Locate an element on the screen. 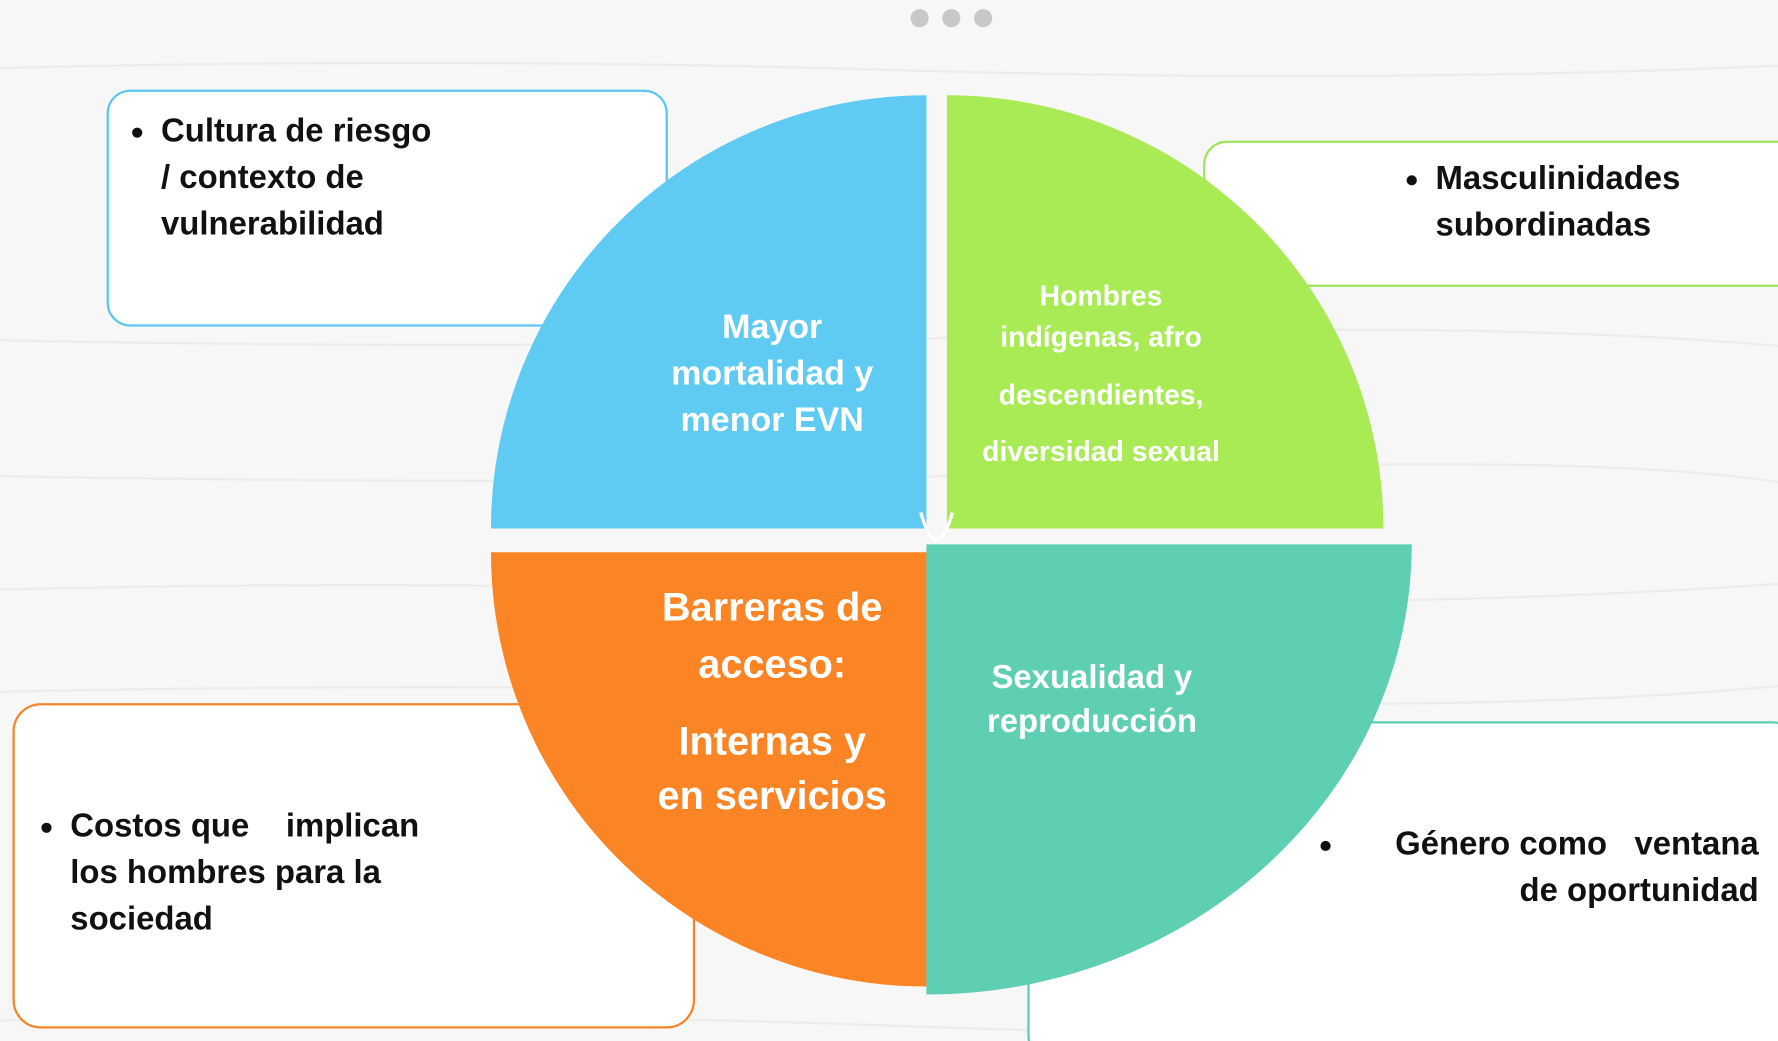  box-text: Cultura de riesgo is located at coordinates (296, 129).